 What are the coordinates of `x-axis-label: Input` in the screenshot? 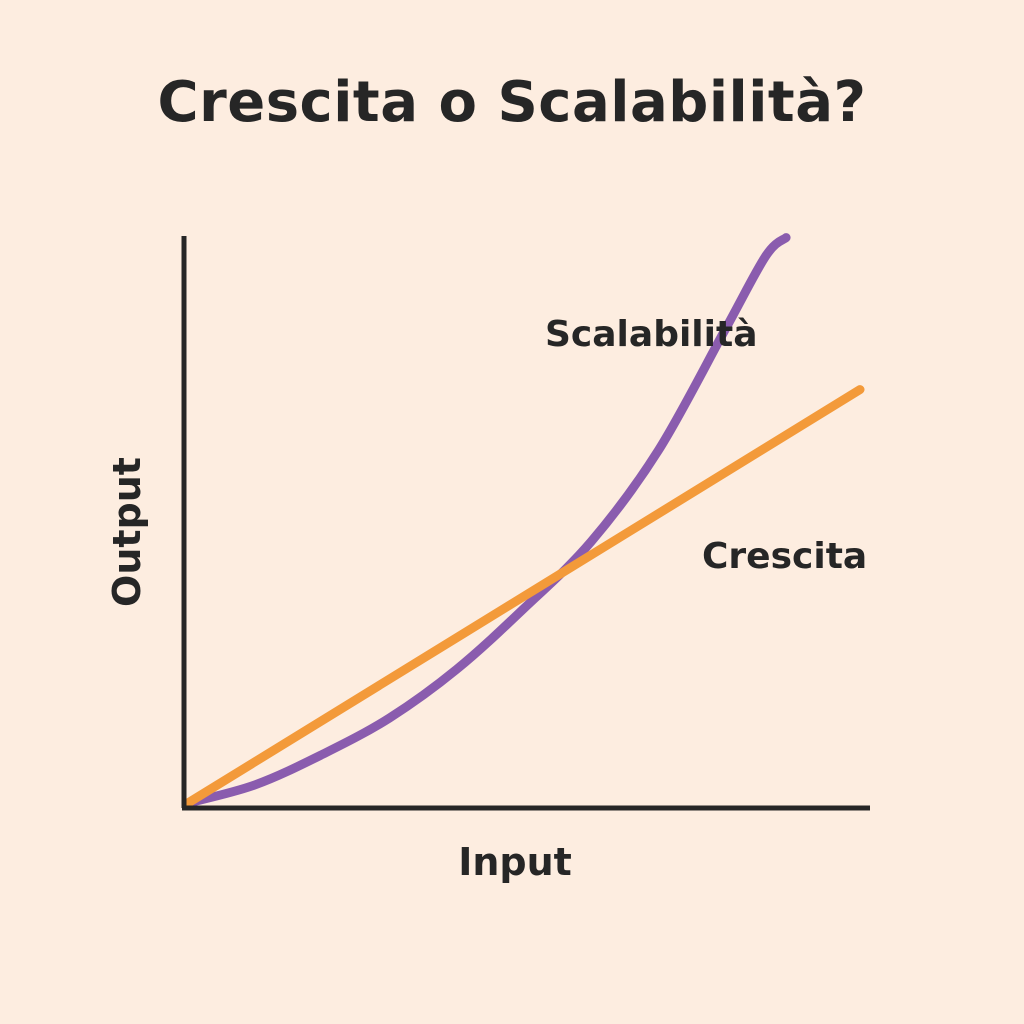 It's located at (515, 862).